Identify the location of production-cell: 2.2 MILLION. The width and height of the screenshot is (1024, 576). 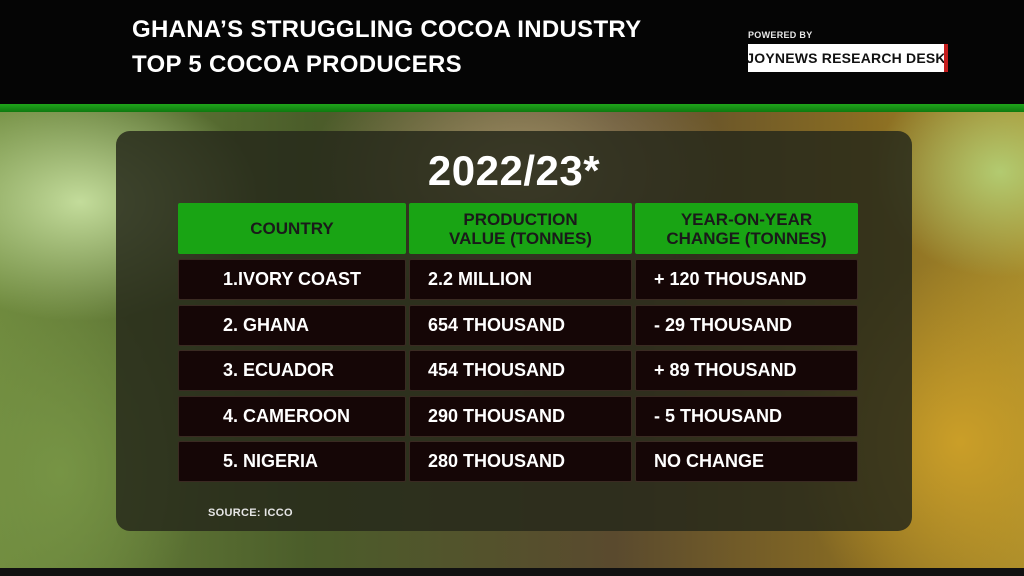
(520, 279).